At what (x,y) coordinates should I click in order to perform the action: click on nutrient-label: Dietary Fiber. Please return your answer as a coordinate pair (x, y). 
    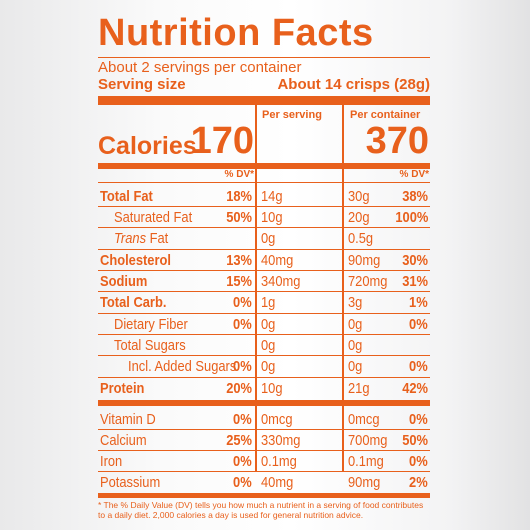
    Looking at the image, I should click on (151, 324).